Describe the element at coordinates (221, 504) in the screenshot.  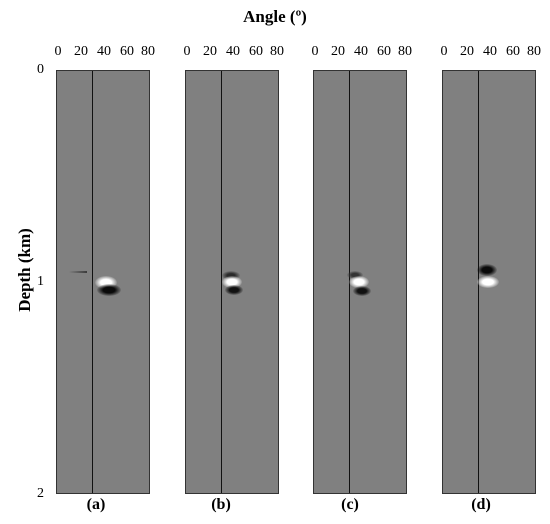
I see `panel-b-label: (b)` at that location.